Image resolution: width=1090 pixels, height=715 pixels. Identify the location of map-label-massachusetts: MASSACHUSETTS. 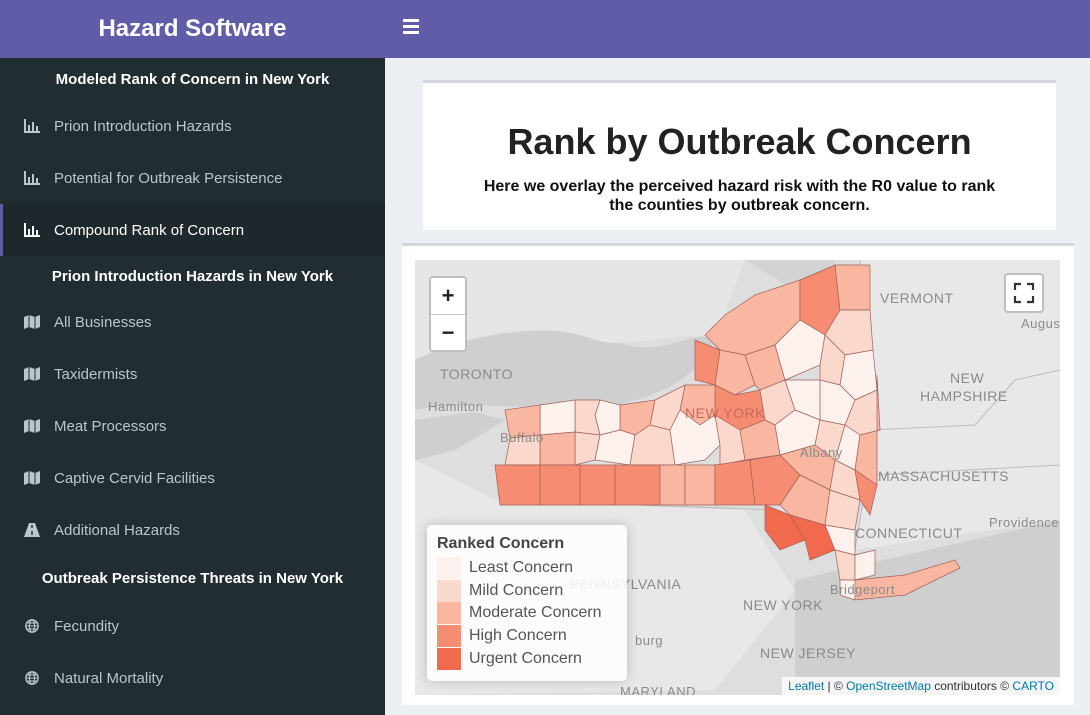
(943, 476).